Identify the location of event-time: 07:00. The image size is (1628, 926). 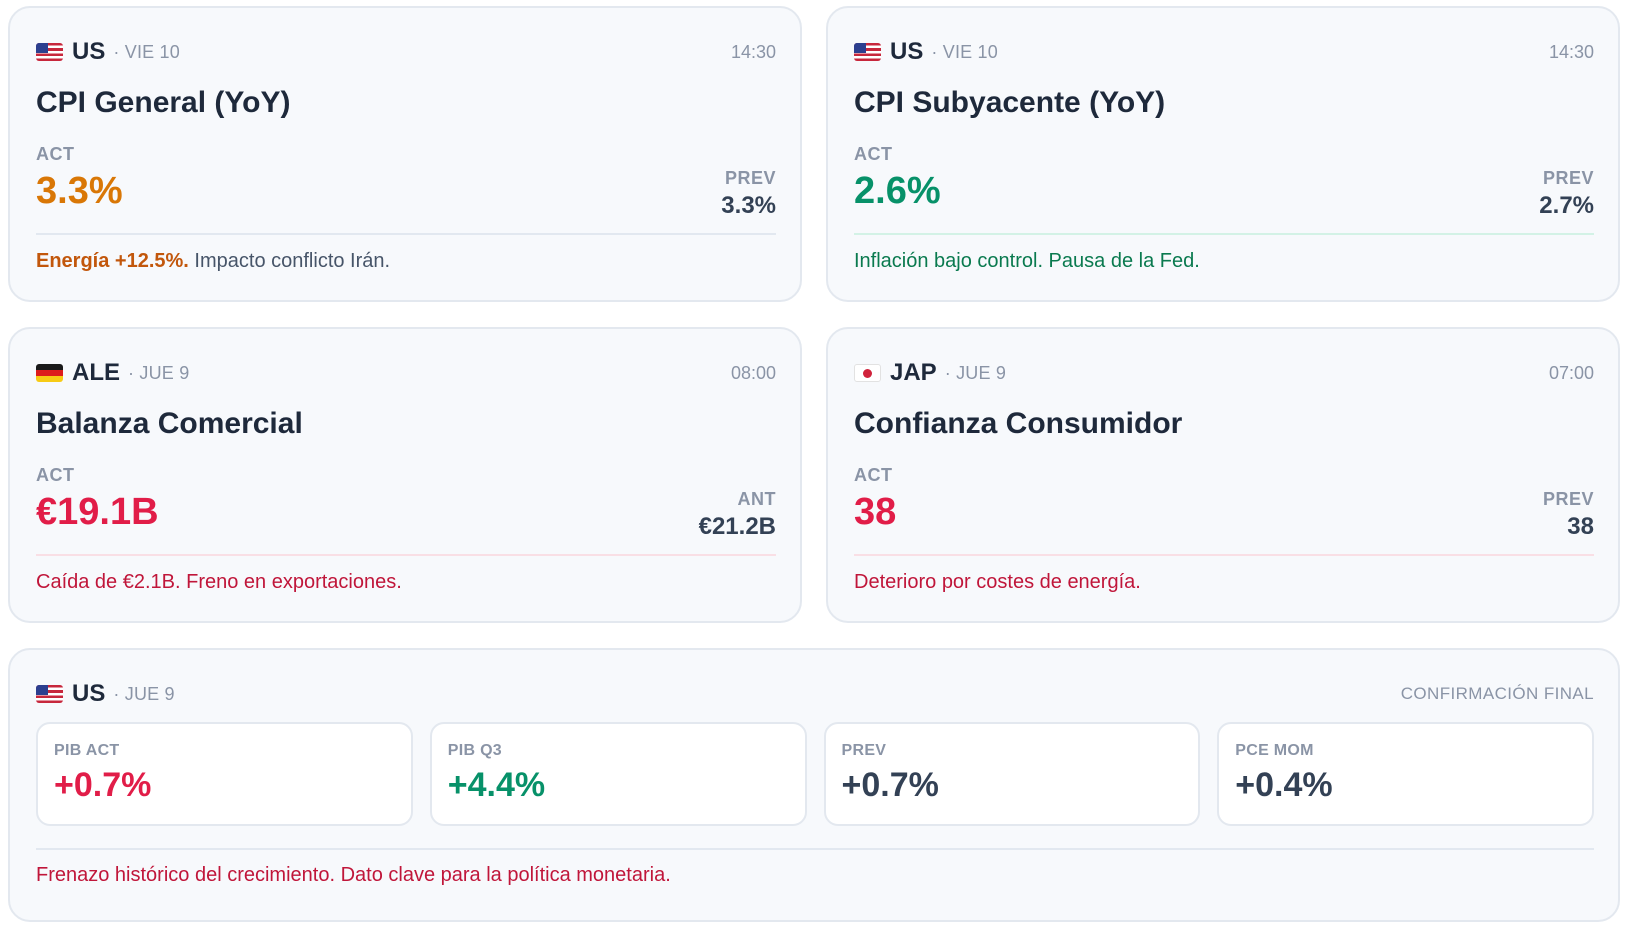
(1571, 372).